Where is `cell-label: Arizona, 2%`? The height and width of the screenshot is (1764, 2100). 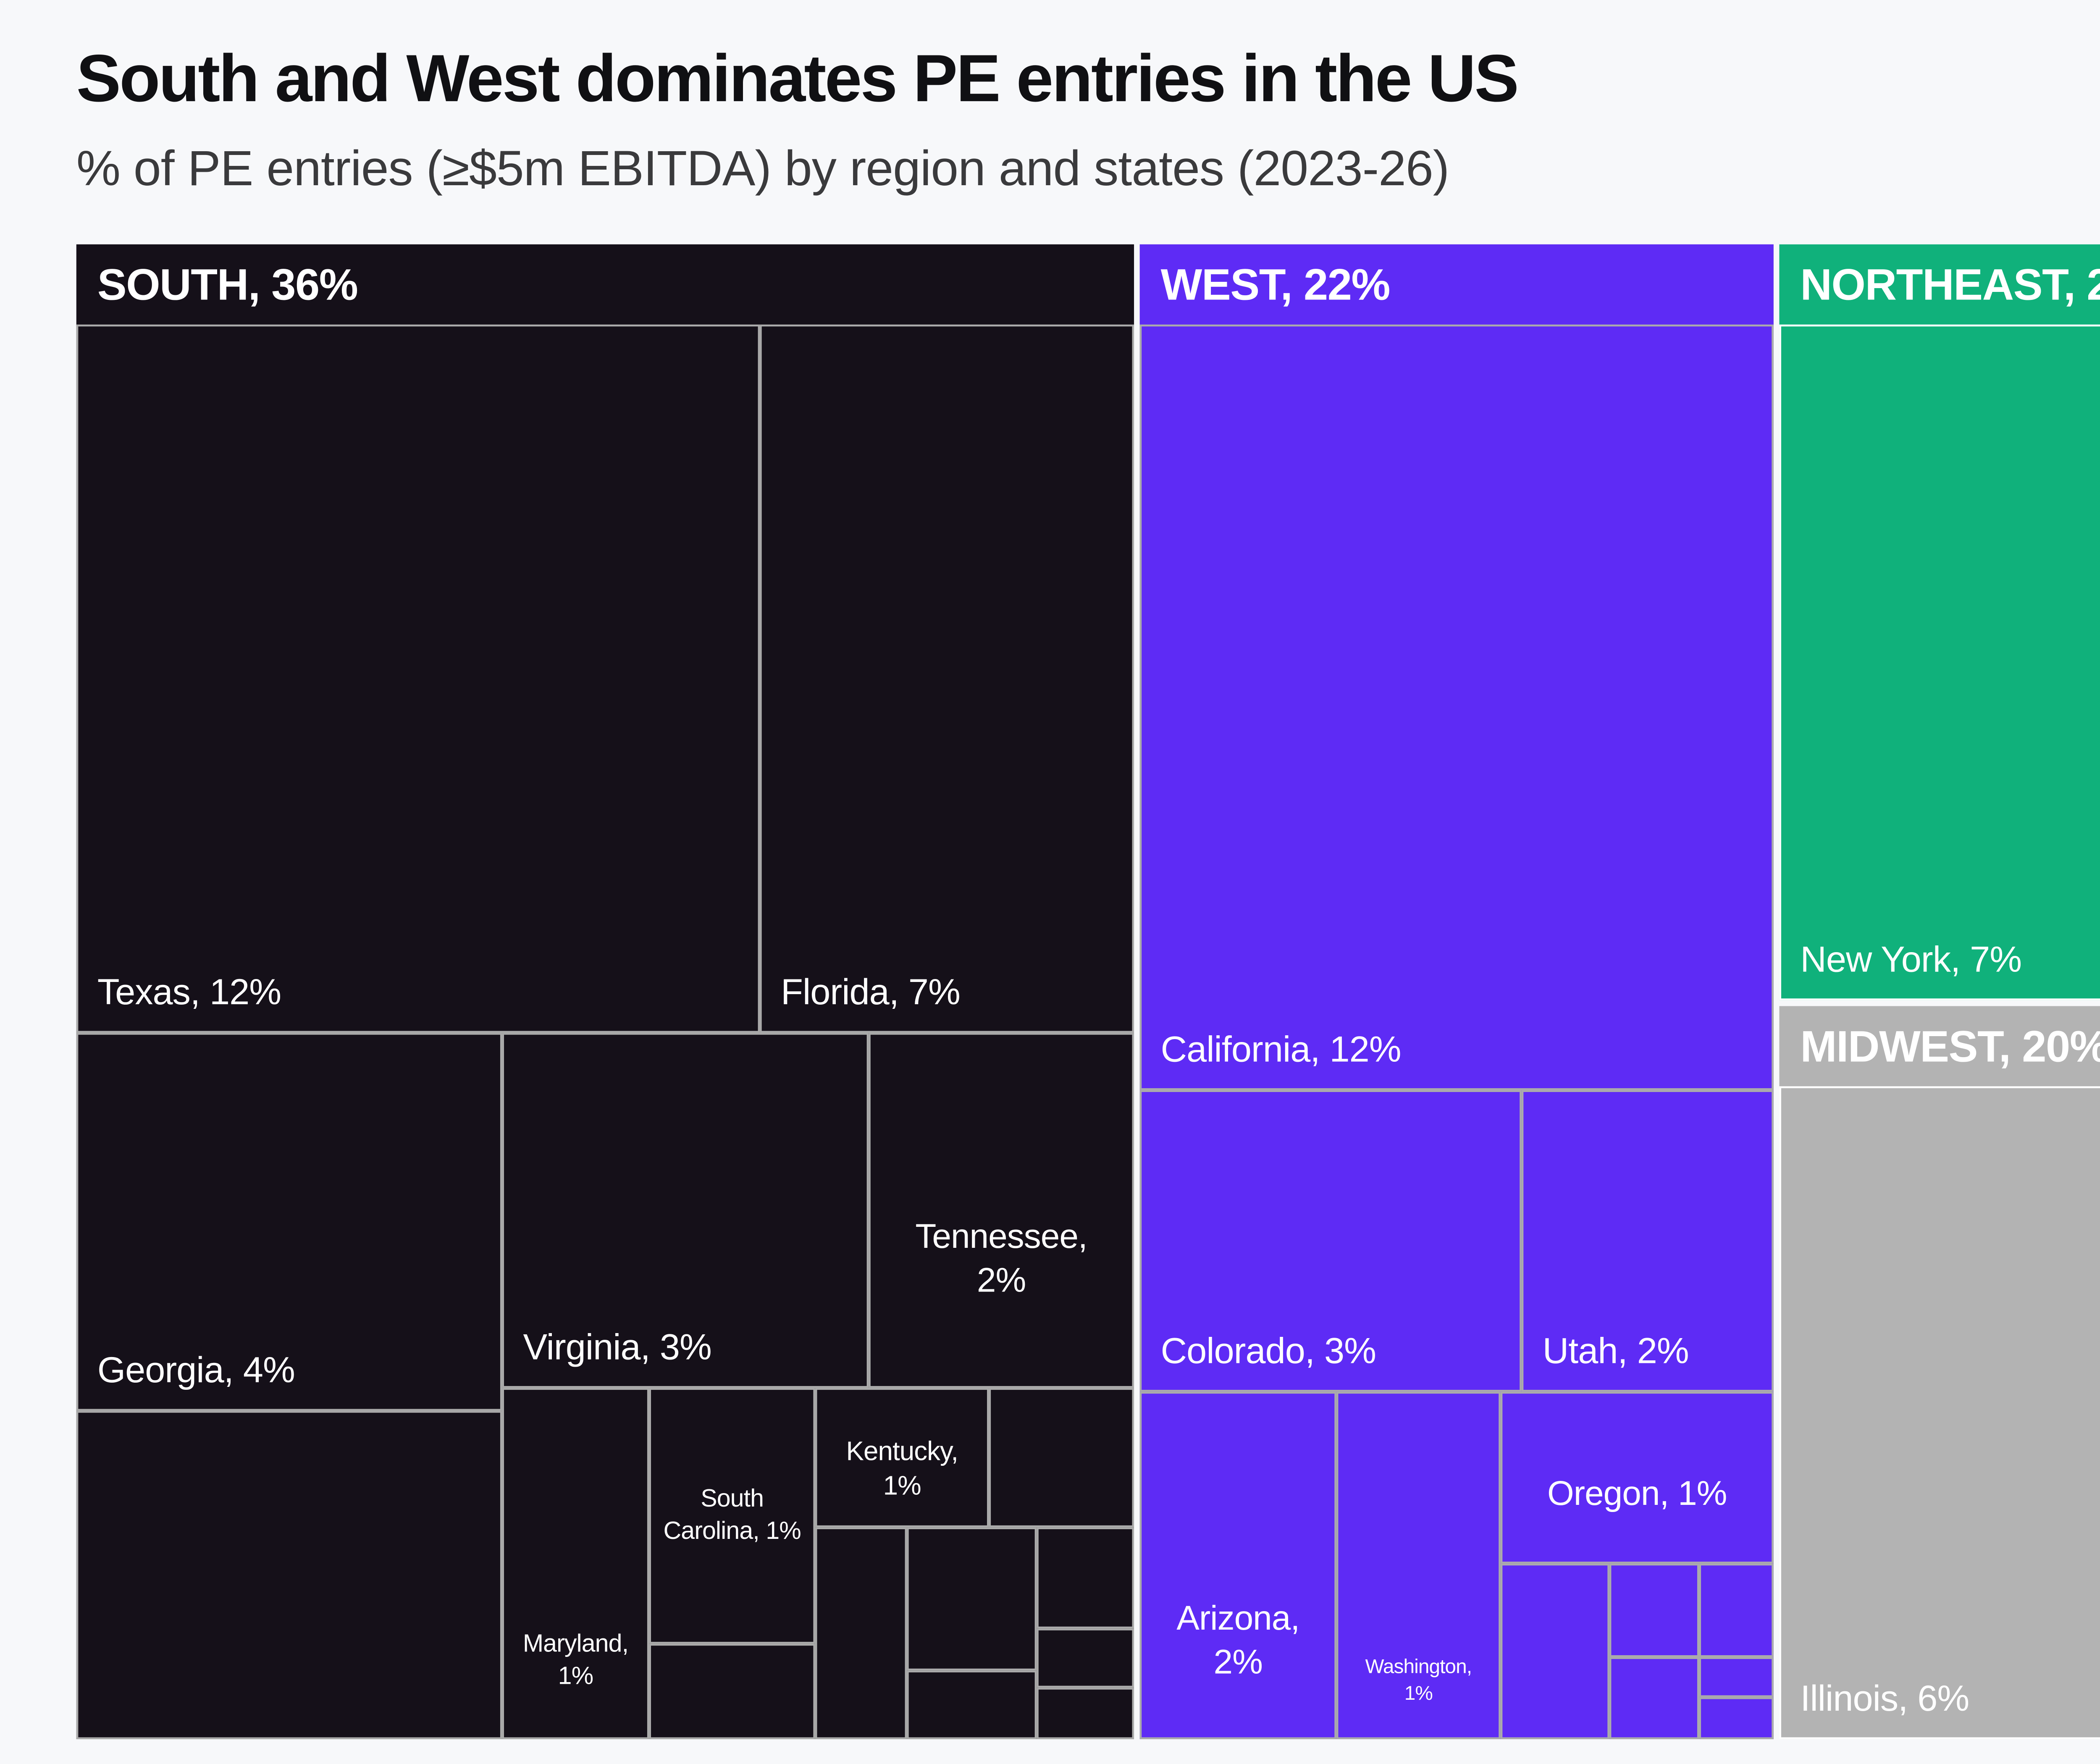 cell-label: Arizona, 2% is located at coordinates (1238, 1639).